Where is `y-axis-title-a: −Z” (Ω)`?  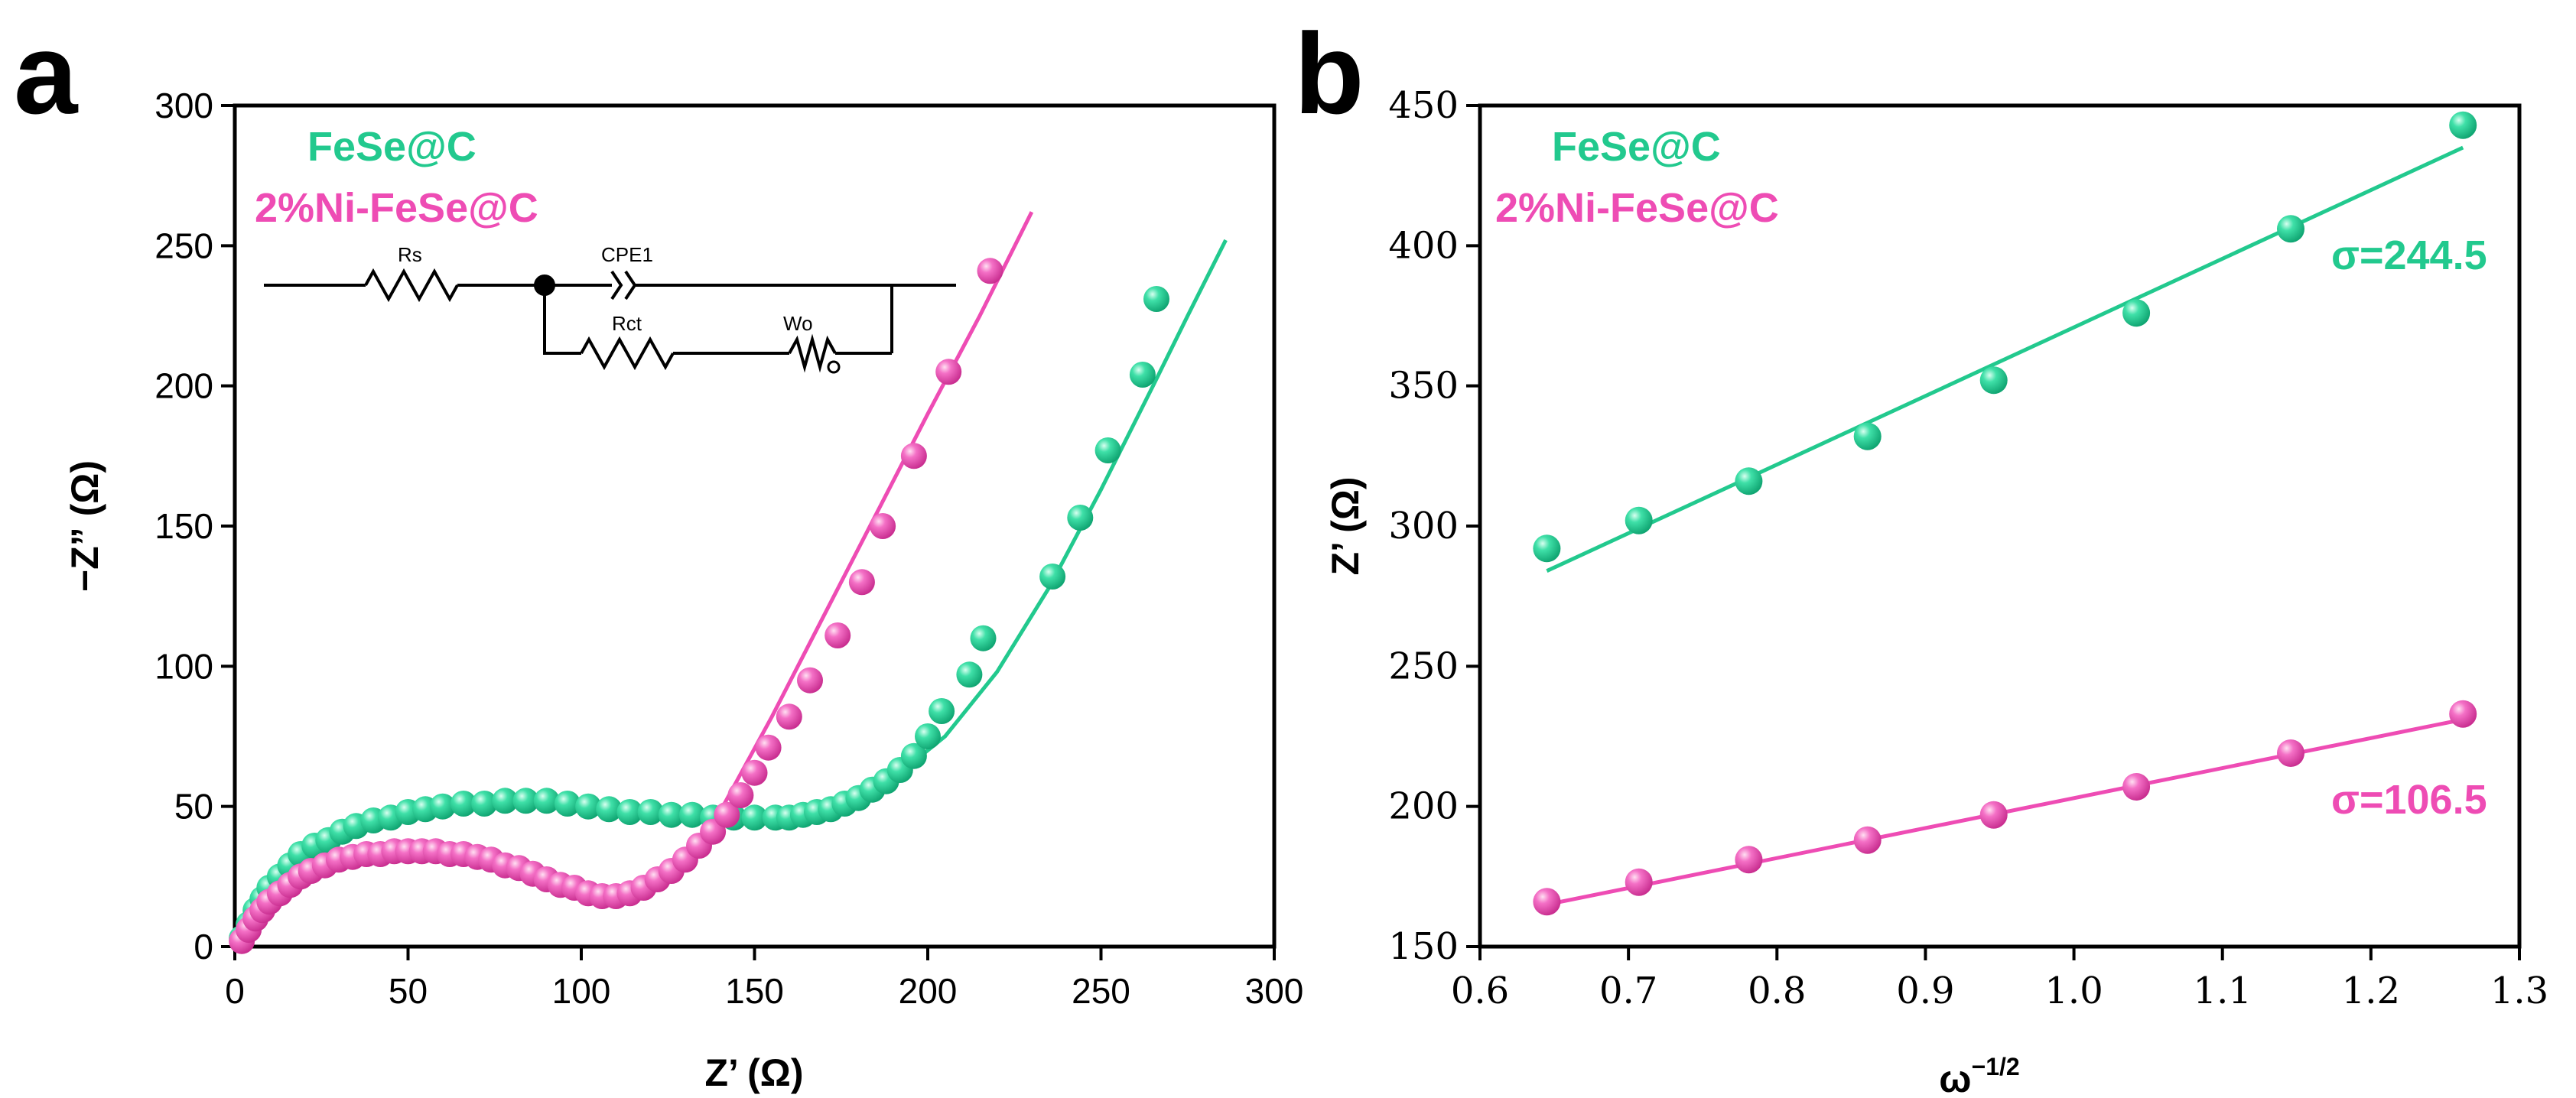 y-axis-title-a: −Z” (Ω) is located at coordinates (84, 526).